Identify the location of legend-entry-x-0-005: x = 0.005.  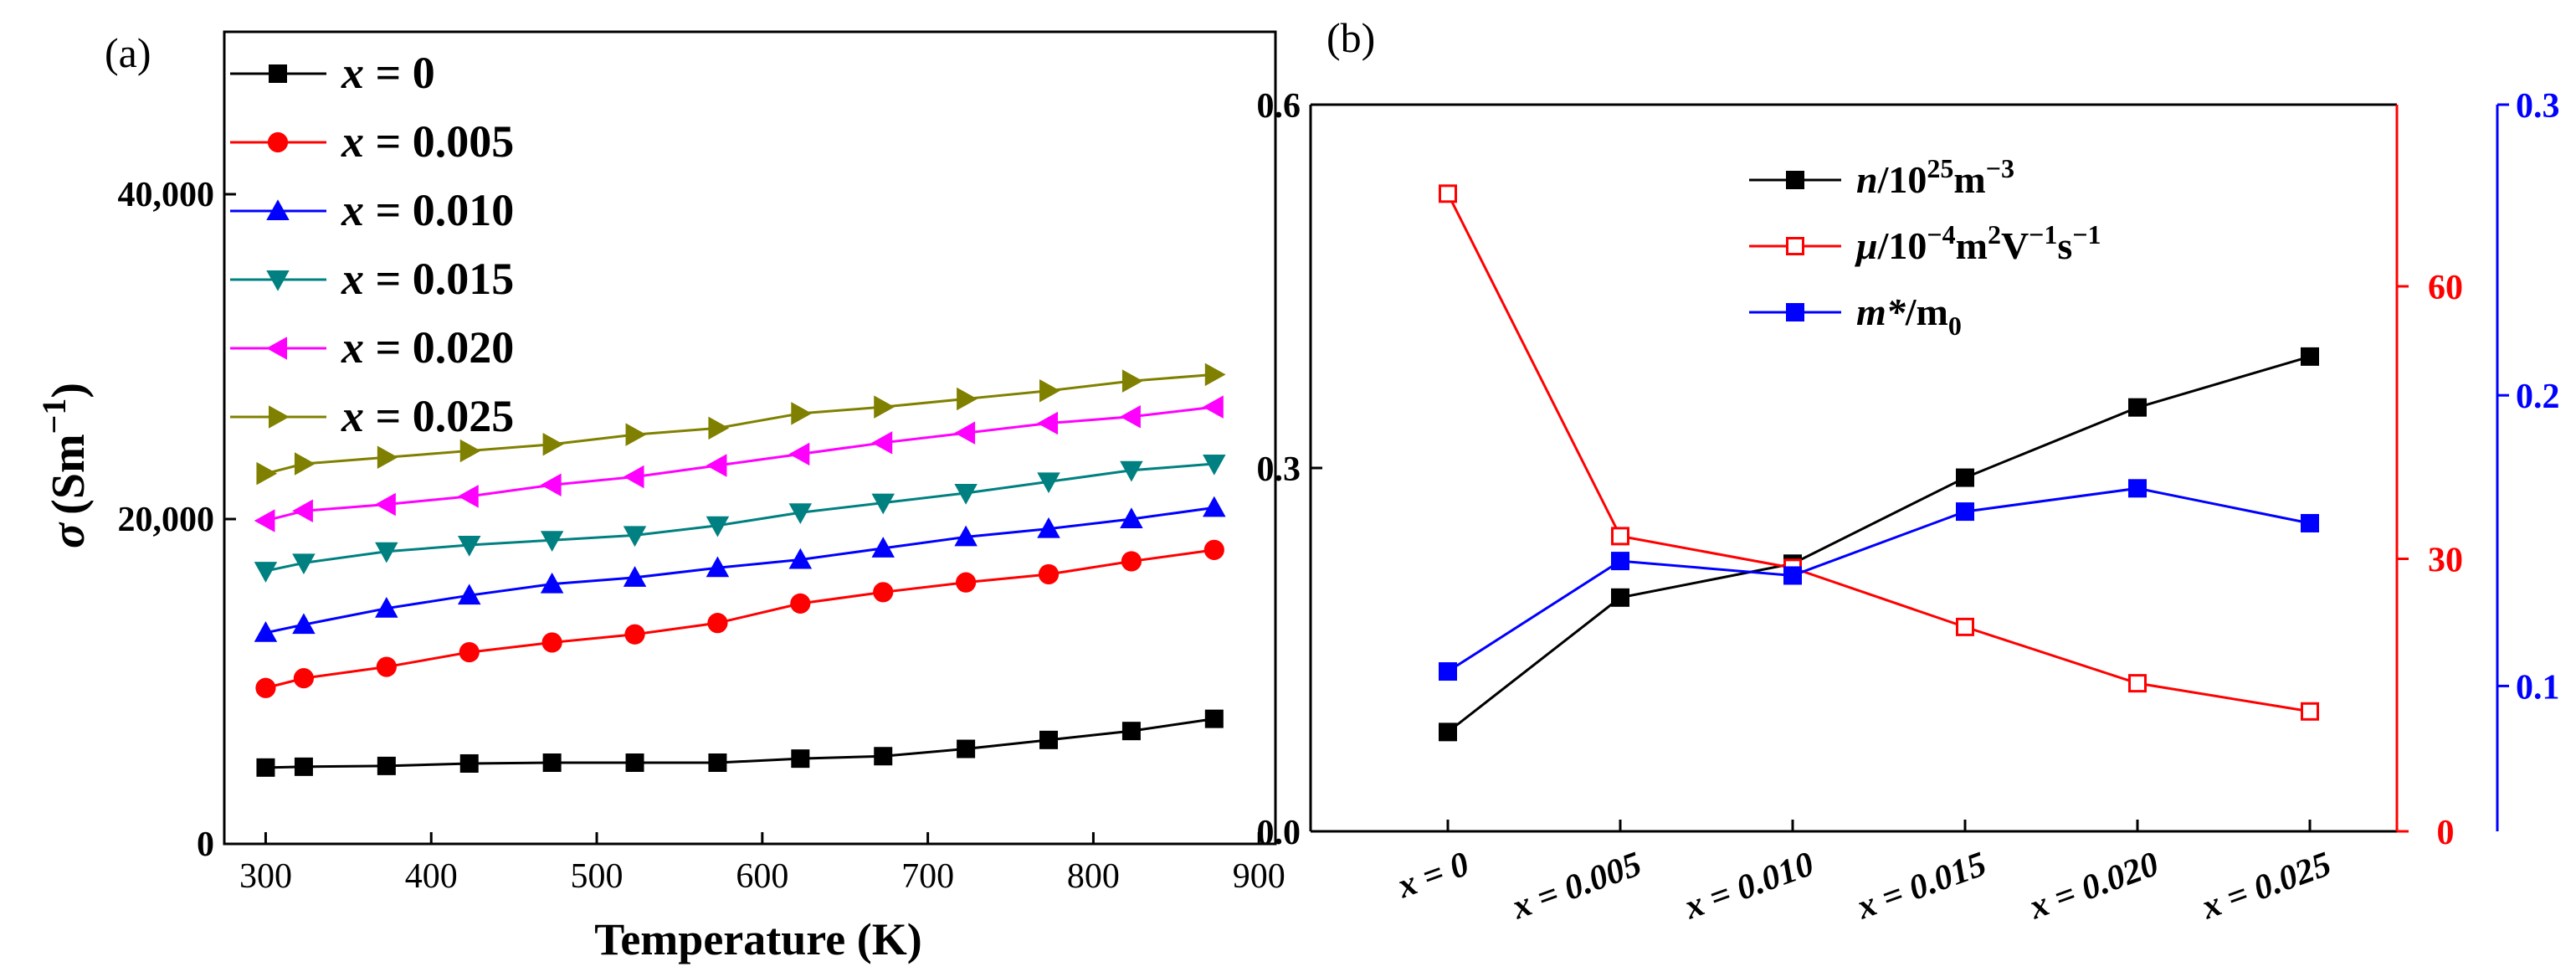
(372, 142).